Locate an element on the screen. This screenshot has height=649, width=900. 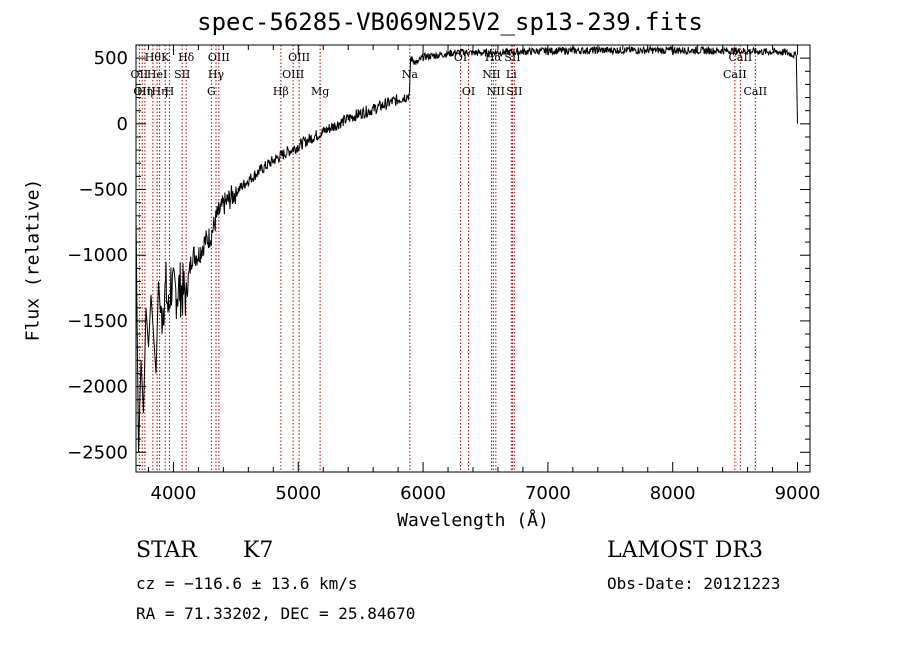
spectral-line-label: Hβ is located at coordinates (281, 91).